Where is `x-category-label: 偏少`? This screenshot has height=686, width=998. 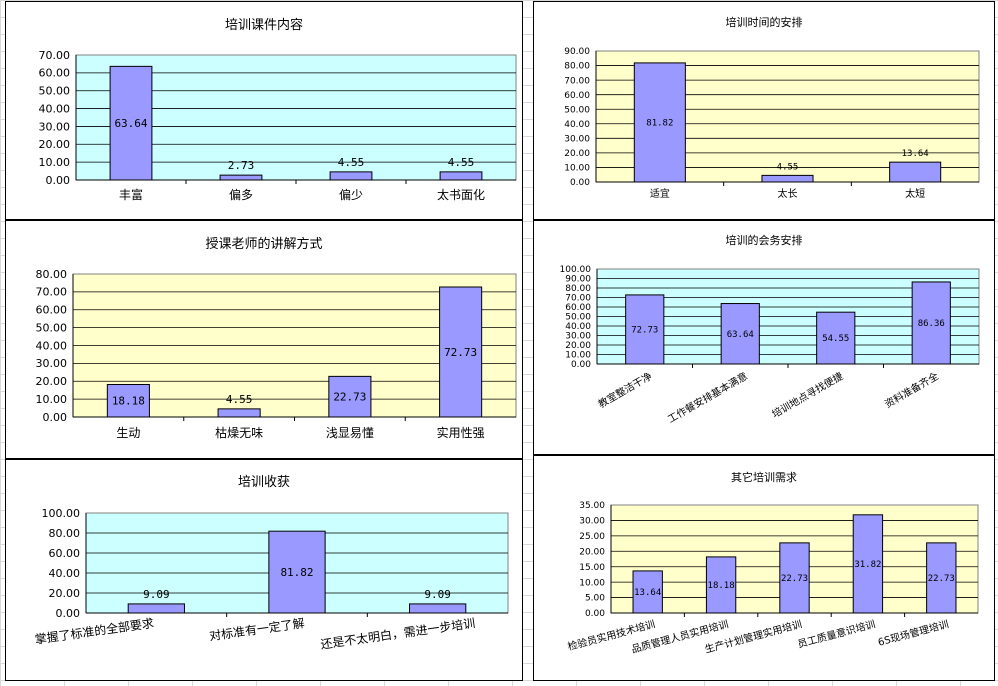 x-category-label: 偏少 is located at coordinates (351, 194).